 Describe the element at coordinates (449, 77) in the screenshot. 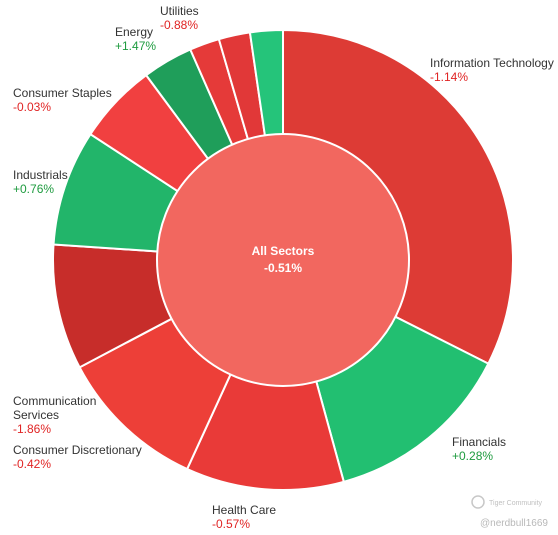

I see `change-information-technology: -1.14%` at that location.